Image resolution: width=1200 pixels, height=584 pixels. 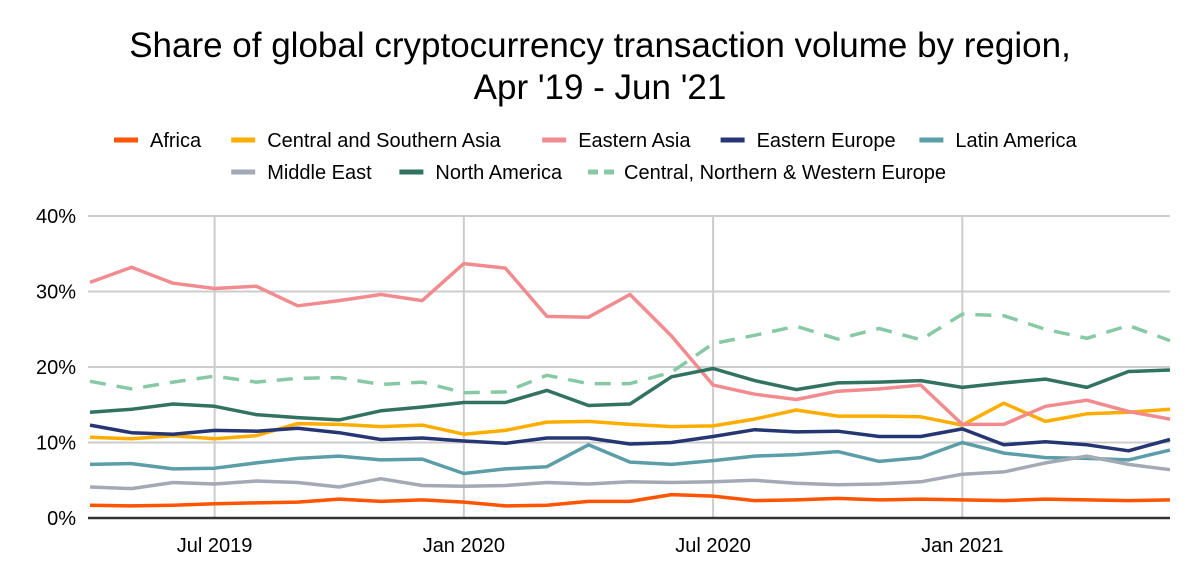 I want to click on y-tick-label: 30%, so click(x=56, y=293).